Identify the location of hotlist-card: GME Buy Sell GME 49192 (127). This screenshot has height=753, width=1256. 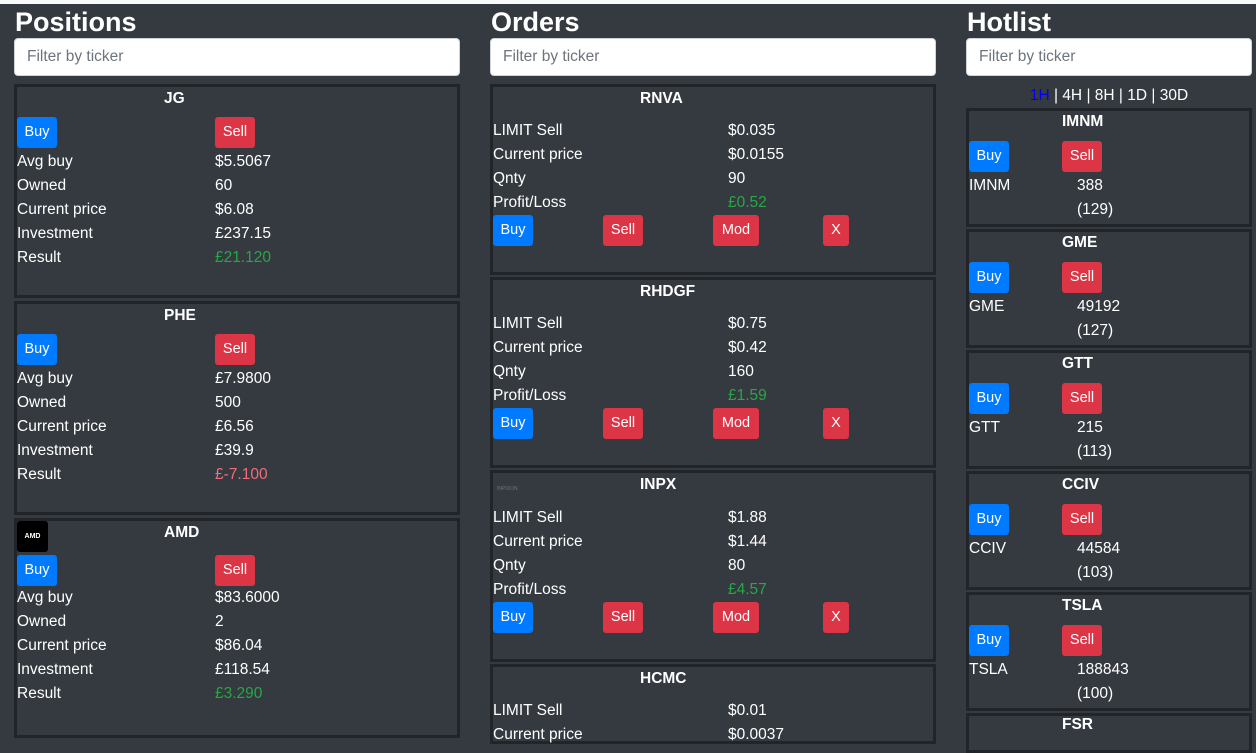
(1109, 288).